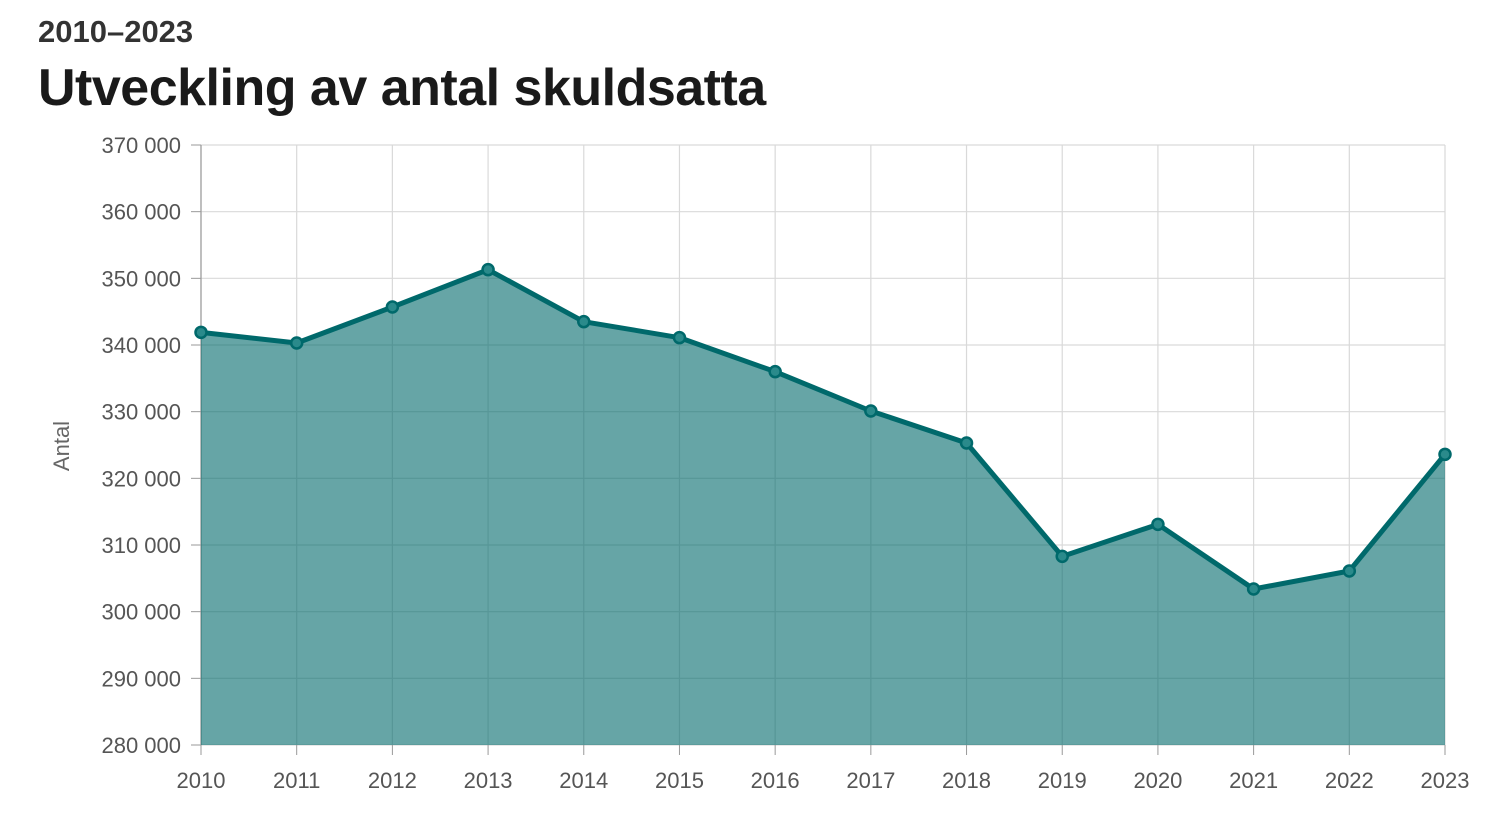 The height and width of the screenshot is (814, 1511). I want to click on y-tick-label: 330 000, so click(141, 412).